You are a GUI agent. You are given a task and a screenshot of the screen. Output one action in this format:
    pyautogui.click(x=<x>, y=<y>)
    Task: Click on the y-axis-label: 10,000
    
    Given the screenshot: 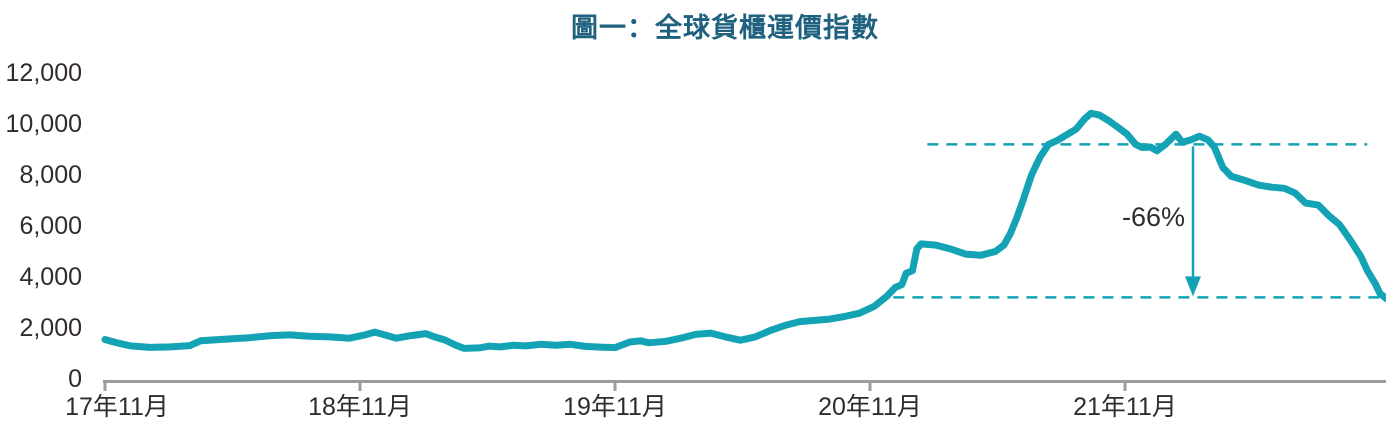 What is the action you would take?
    pyautogui.click(x=43, y=124)
    